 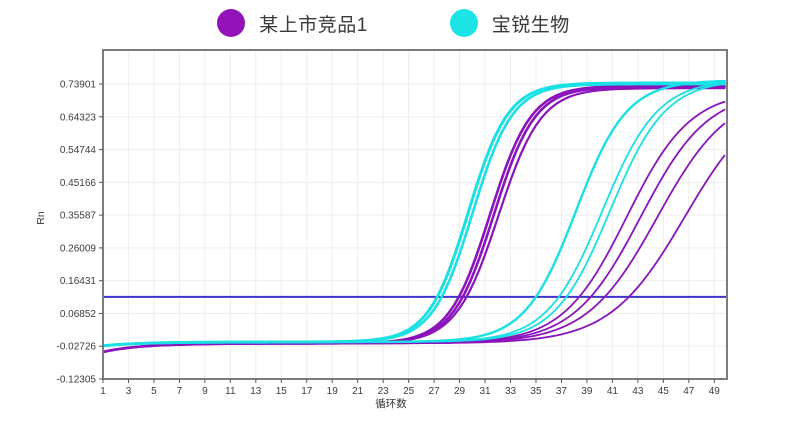 What do you see at coordinates (485, 391) in the screenshot?
I see `x-tick-label: 31` at bounding box center [485, 391].